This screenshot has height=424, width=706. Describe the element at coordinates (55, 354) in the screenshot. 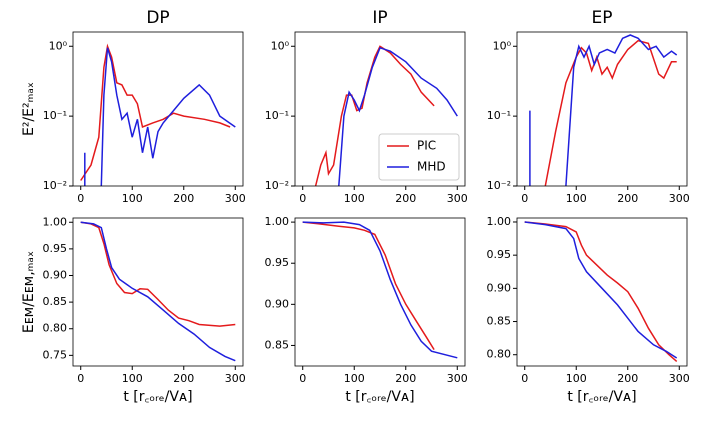

I see `y-tick-label: 0.75` at that location.